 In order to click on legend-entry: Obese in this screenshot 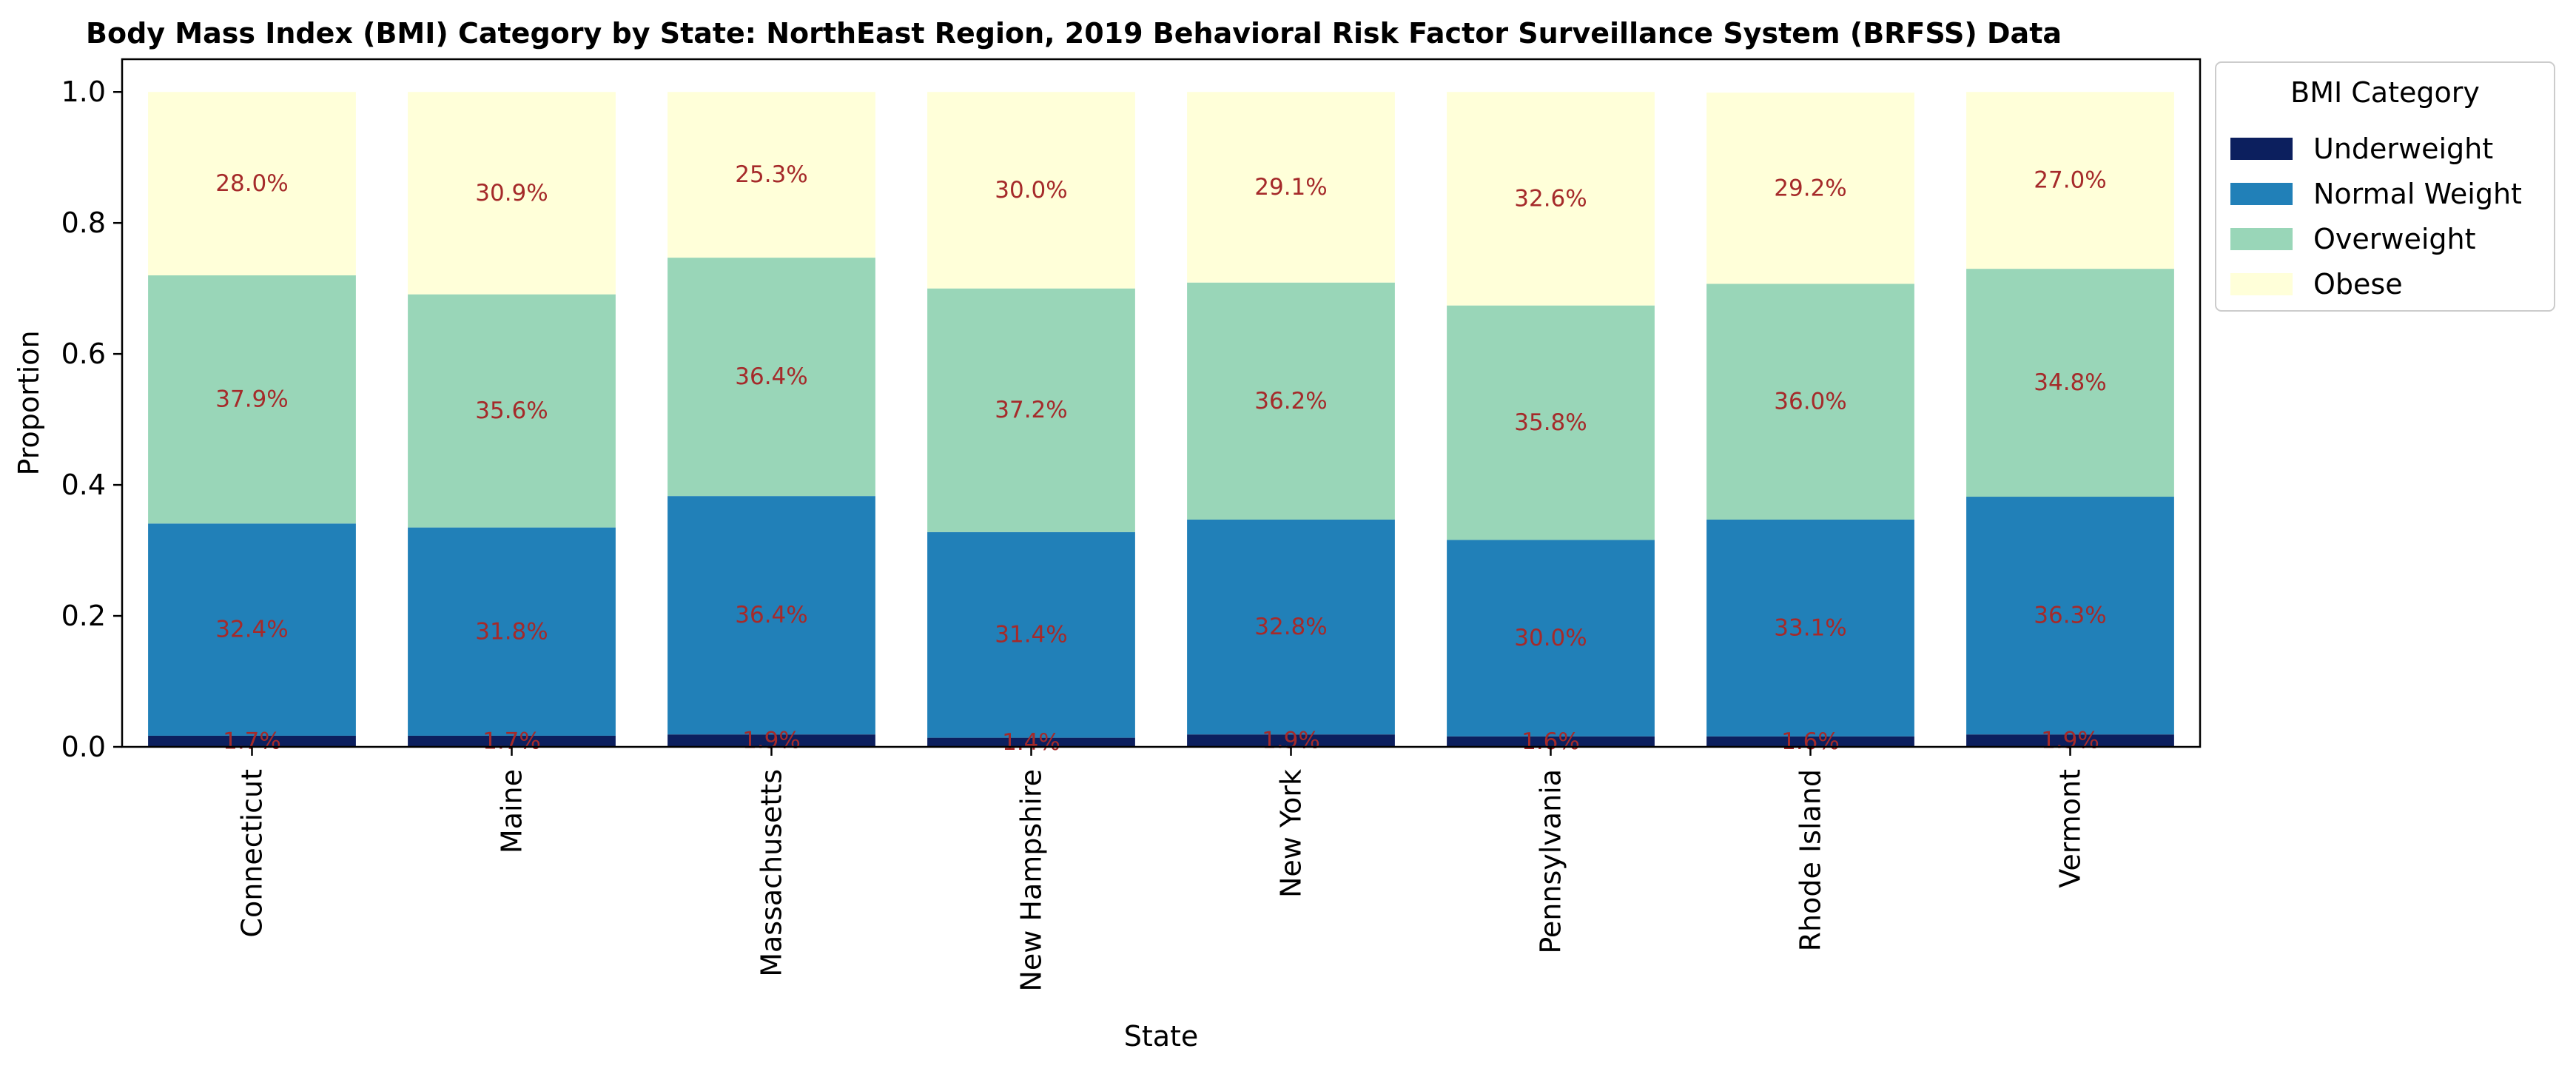, I will do `click(2358, 284)`.